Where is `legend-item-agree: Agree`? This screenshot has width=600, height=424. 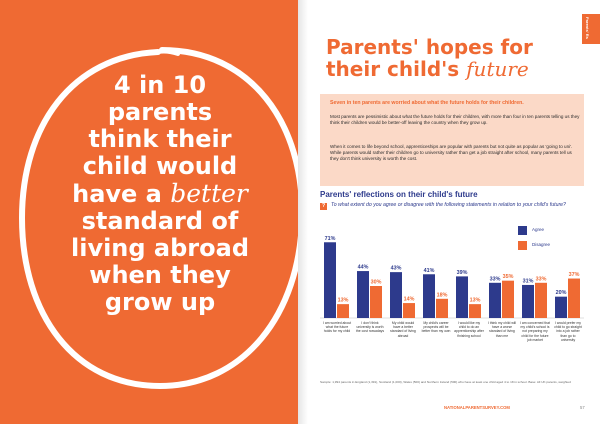
legend-item-agree: Agree is located at coordinates (538, 230).